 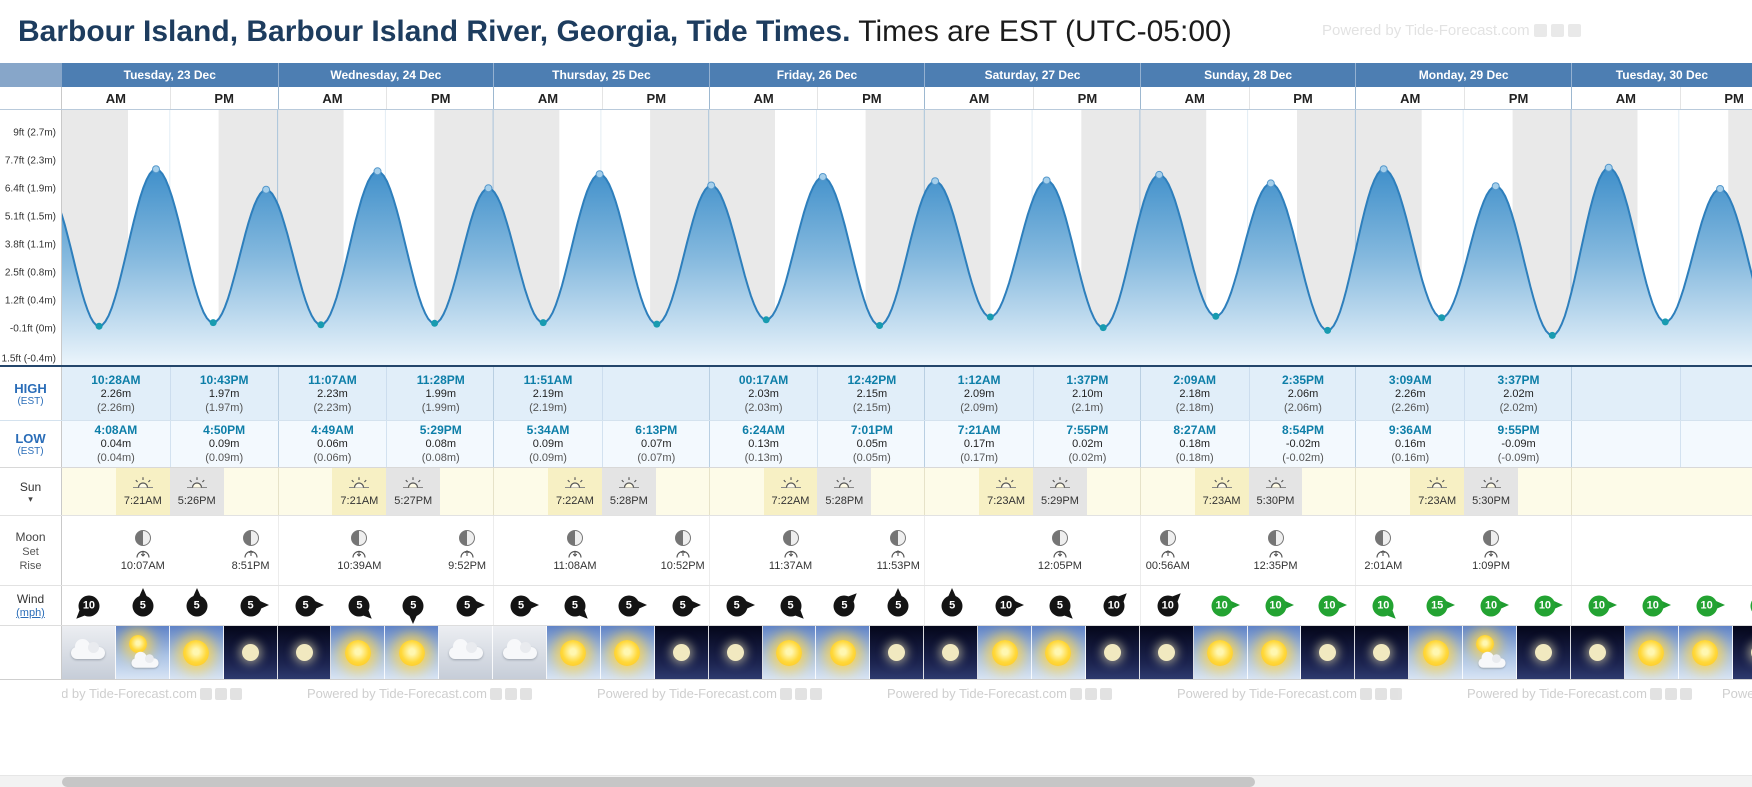 I want to click on scrollbar-thumb, so click(x=658, y=782).